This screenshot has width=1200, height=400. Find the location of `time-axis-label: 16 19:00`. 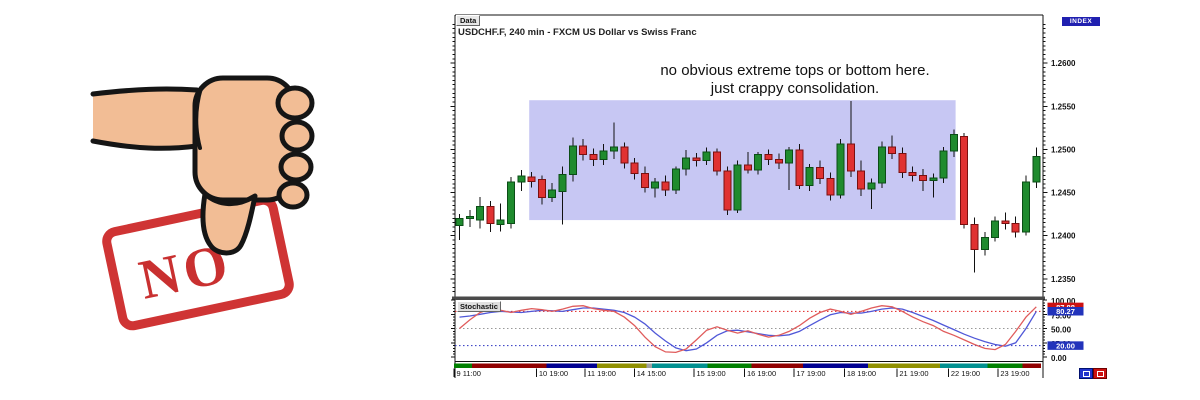

time-axis-label: 16 19:00 is located at coordinates (761, 373).